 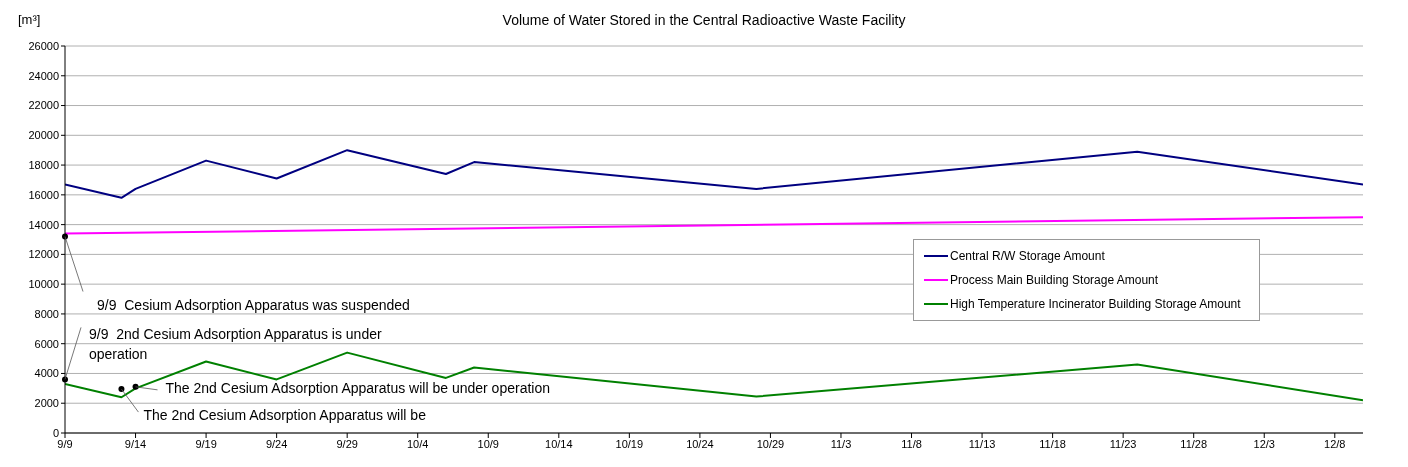 I want to click on y-tick-label: 12000, so click(x=43, y=254).